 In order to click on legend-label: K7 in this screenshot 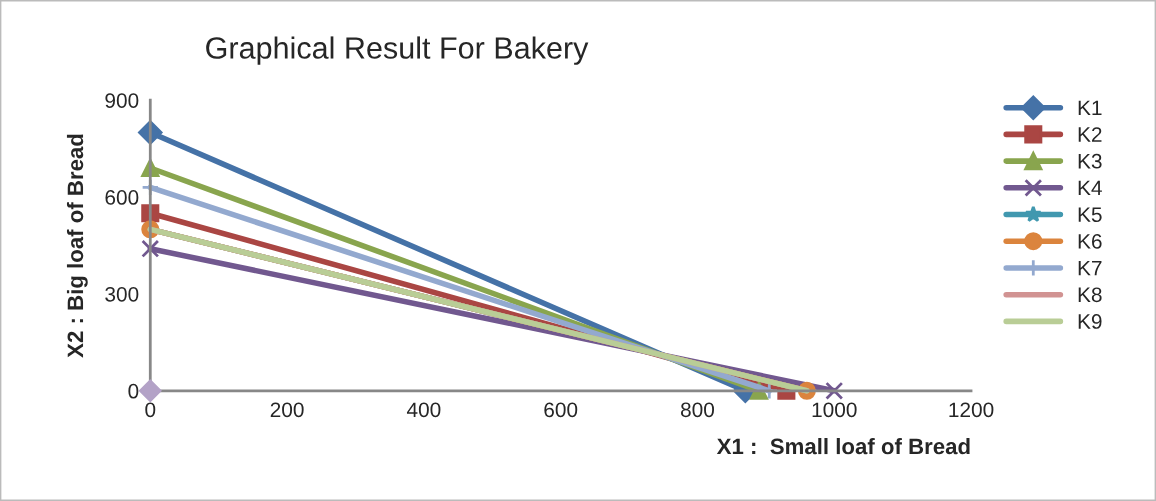, I will do `click(1090, 268)`.